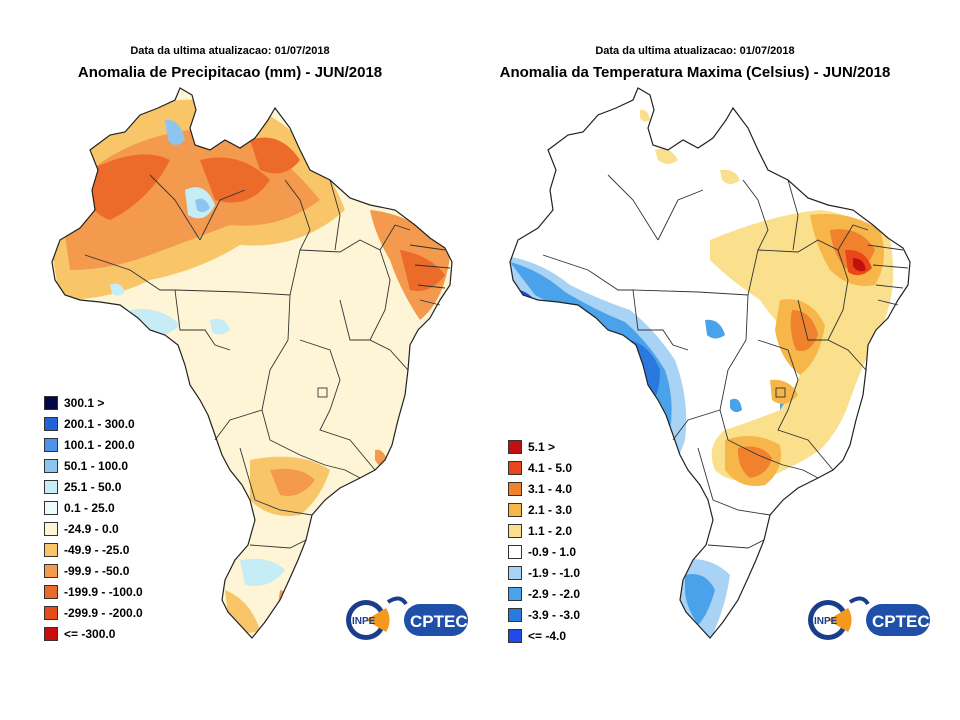 This screenshot has width=960, height=720. Describe the element at coordinates (99, 423) in the screenshot. I see `legend-label: 200.1 - 300.0` at that location.